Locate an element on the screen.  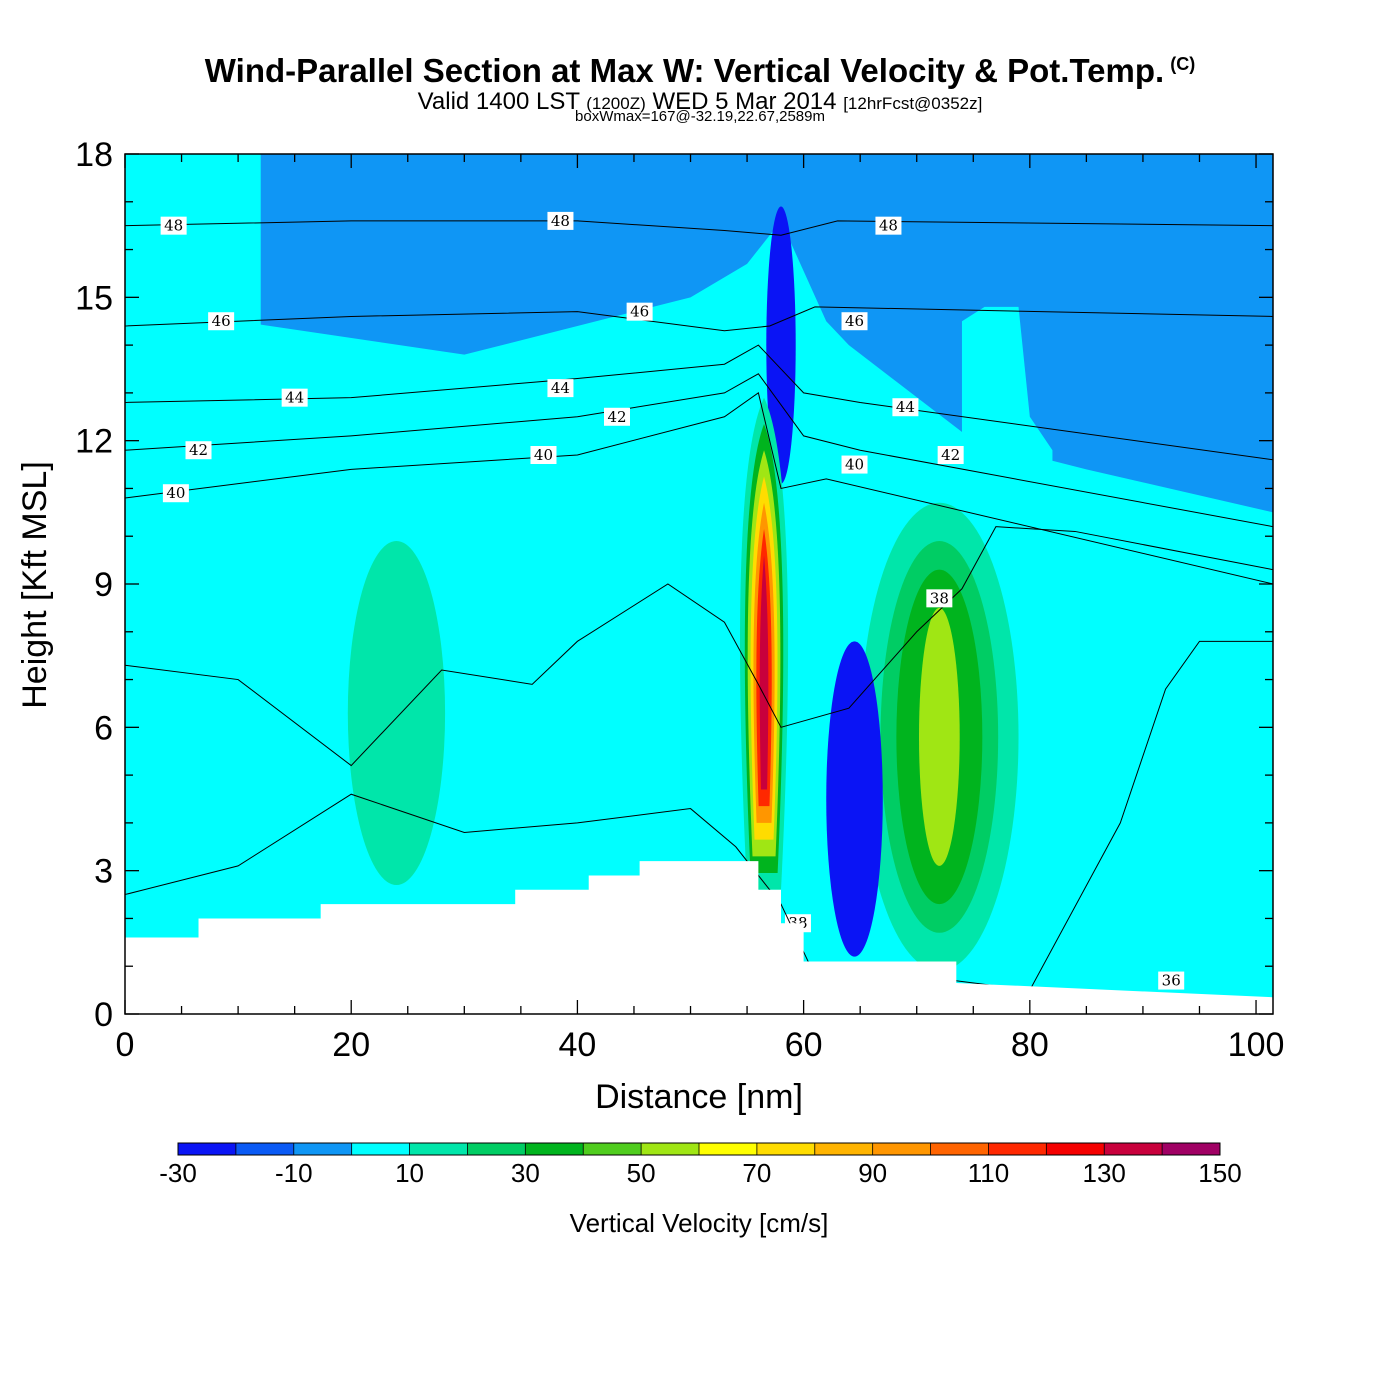
contour-label-38: 38 is located at coordinates (939, 598).